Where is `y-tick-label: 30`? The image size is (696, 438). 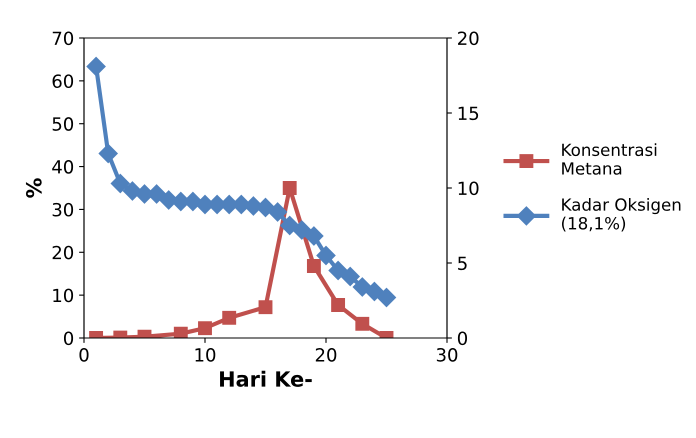
y-tick-label: 30 is located at coordinates (63, 209).